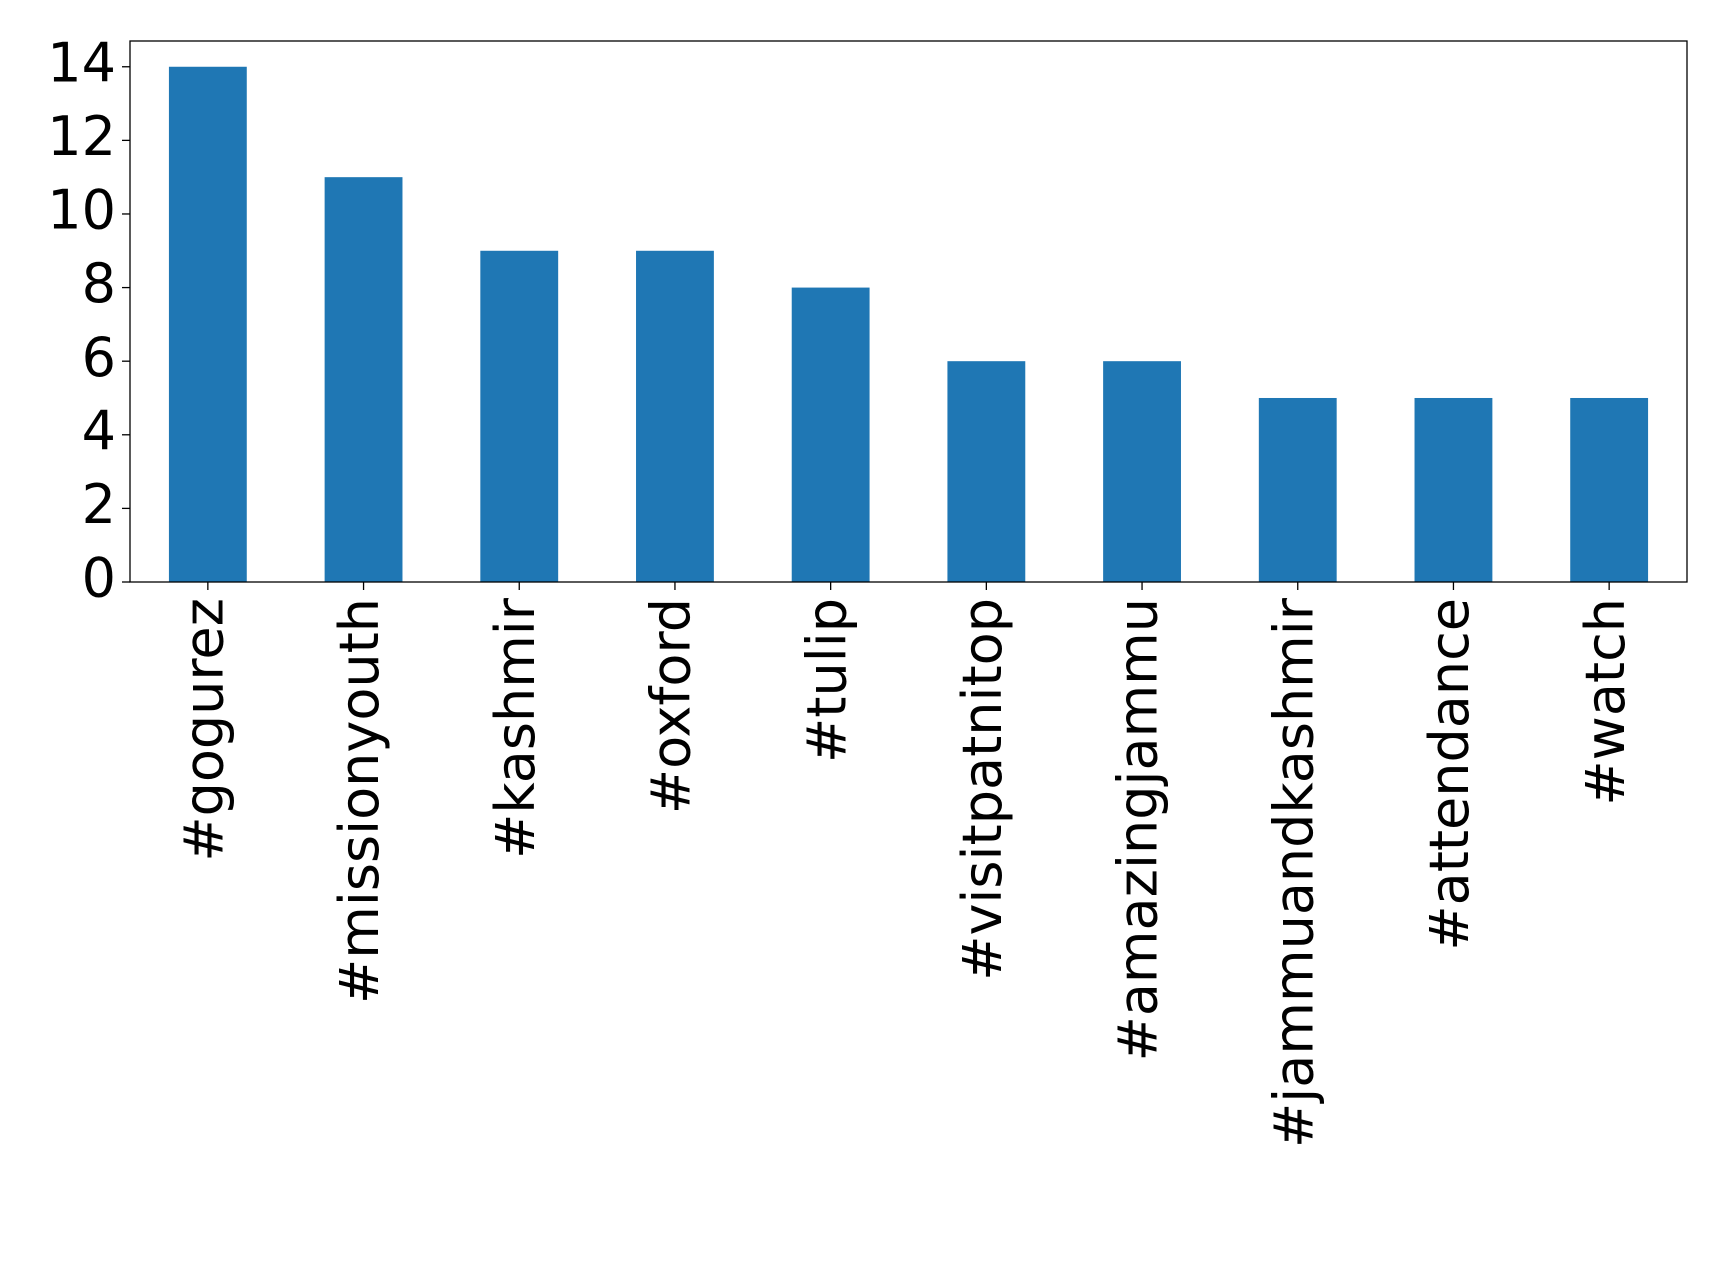 This screenshot has height=1264, width=1719. I want to click on y-tick-label: 2, so click(99, 504).